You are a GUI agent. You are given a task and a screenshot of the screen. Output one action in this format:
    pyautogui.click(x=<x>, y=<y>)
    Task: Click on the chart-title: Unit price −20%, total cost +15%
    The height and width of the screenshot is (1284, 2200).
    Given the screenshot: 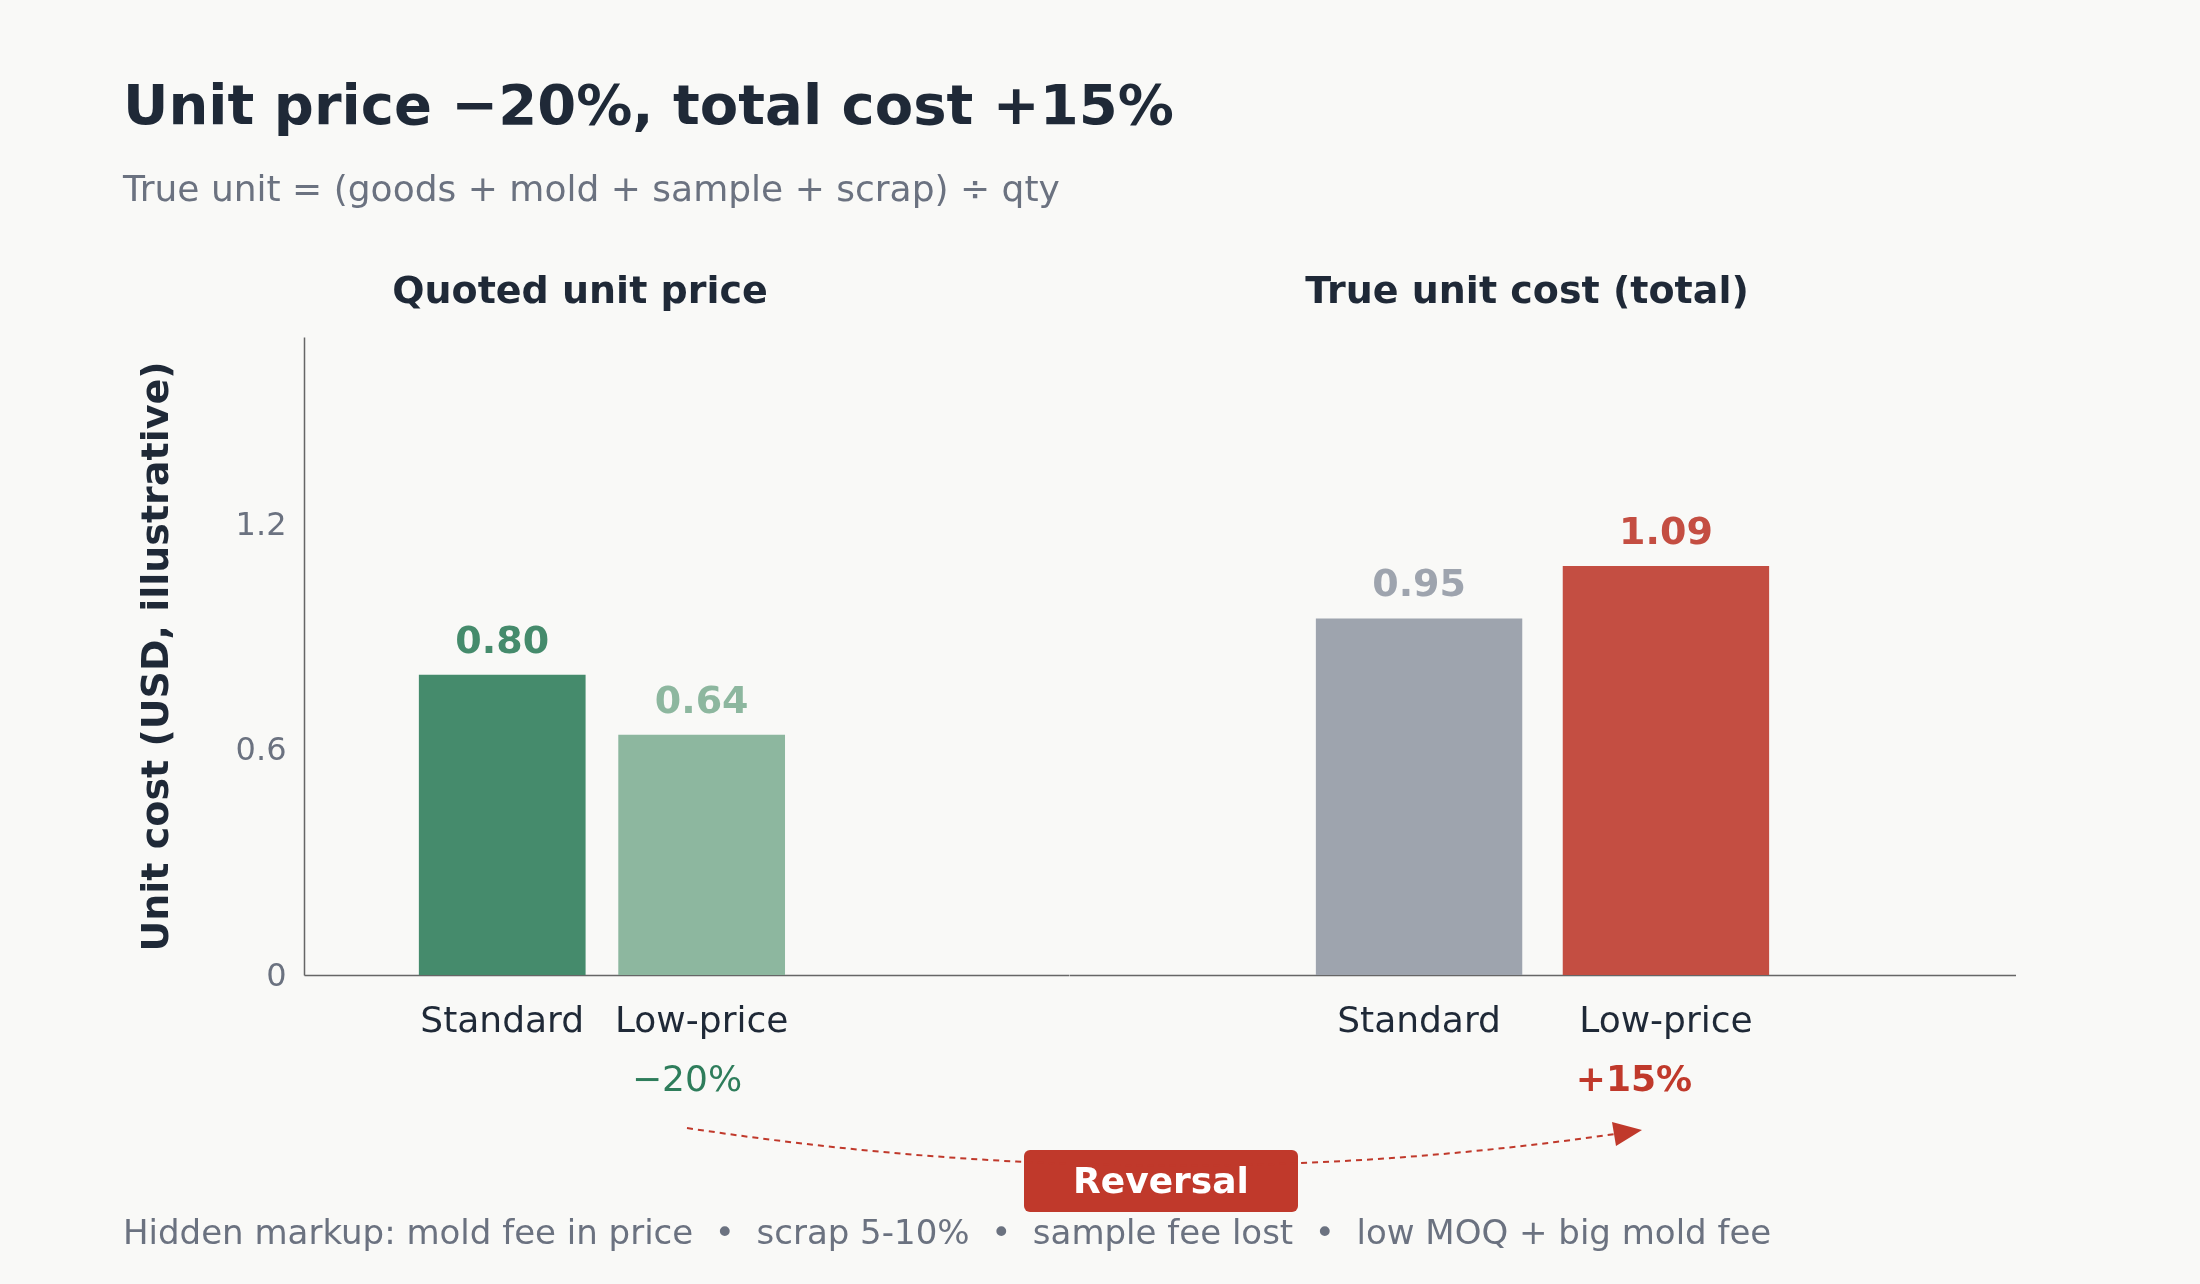 What is the action you would take?
    pyautogui.click(x=648, y=104)
    